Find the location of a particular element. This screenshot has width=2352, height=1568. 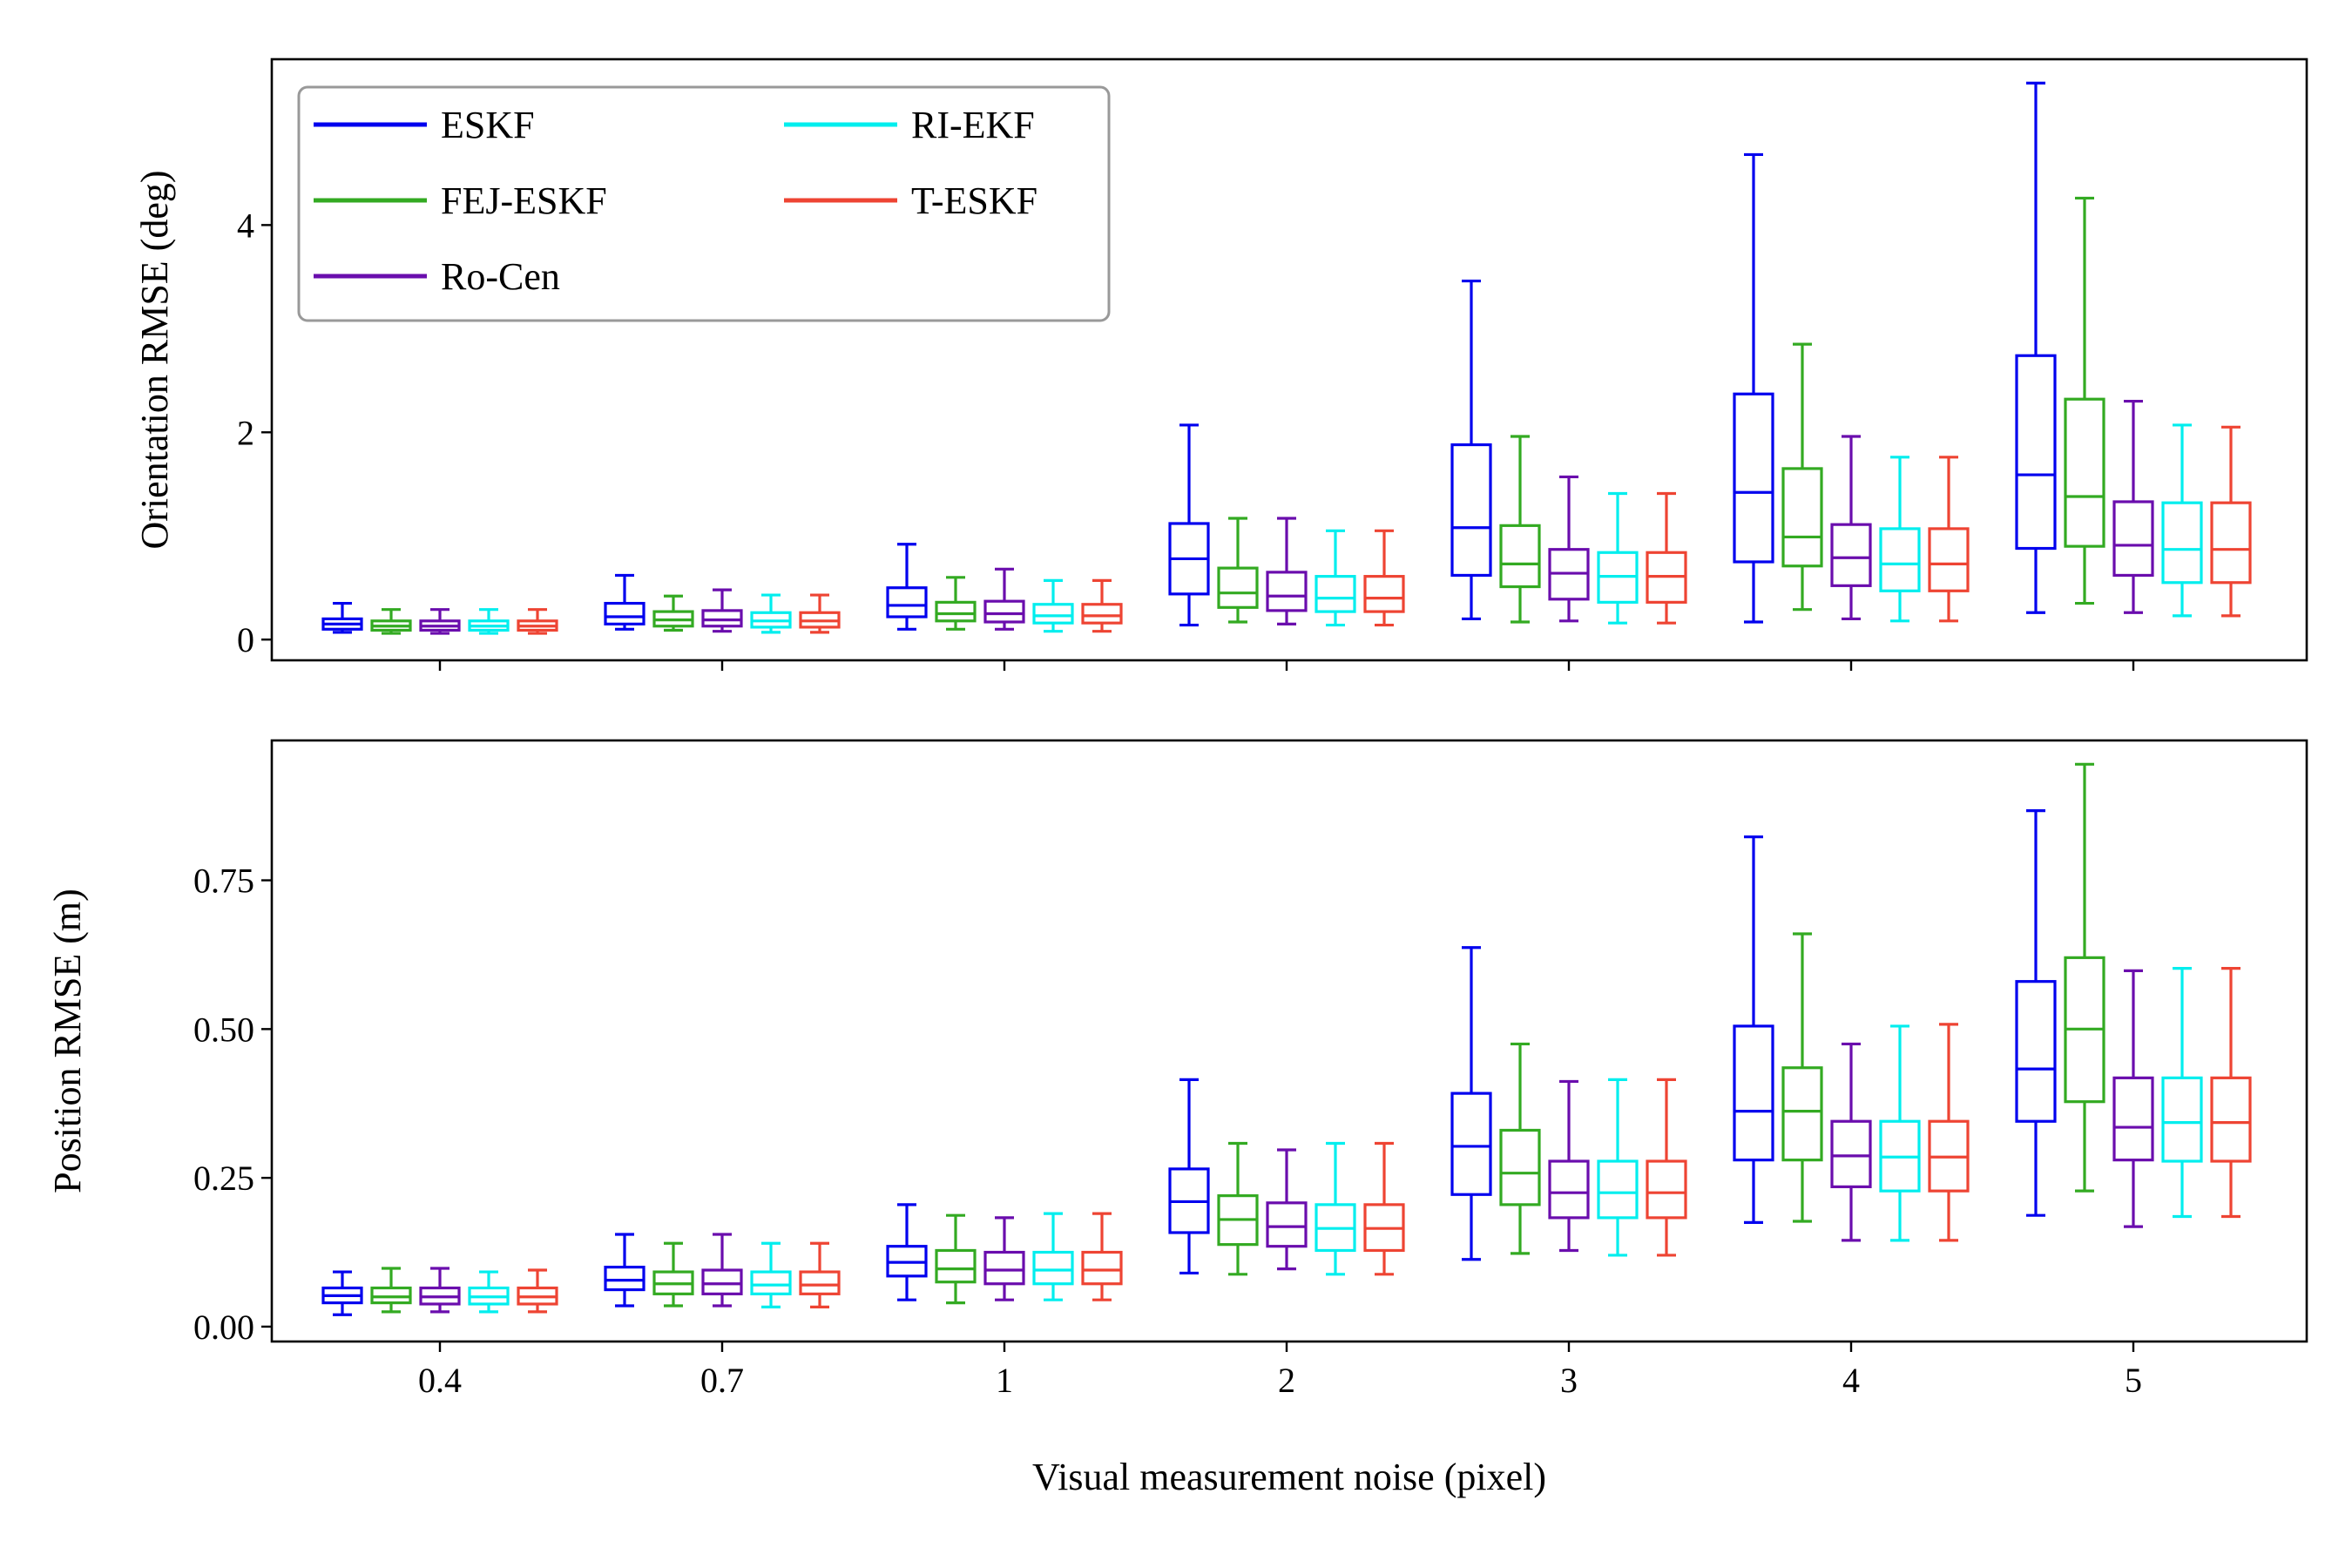

x-tick-label: 3 is located at coordinates (1569, 1380).